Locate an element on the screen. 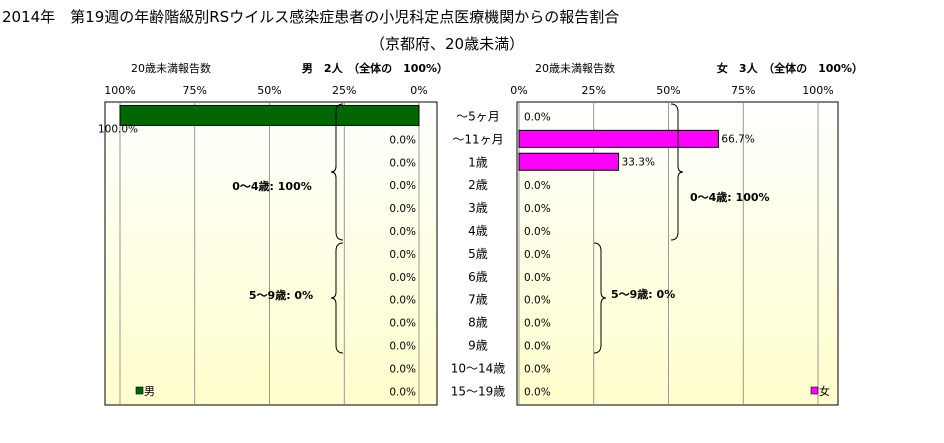 The image size is (944, 443). female-data-label: 66.7% is located at coordinates (737, 139).